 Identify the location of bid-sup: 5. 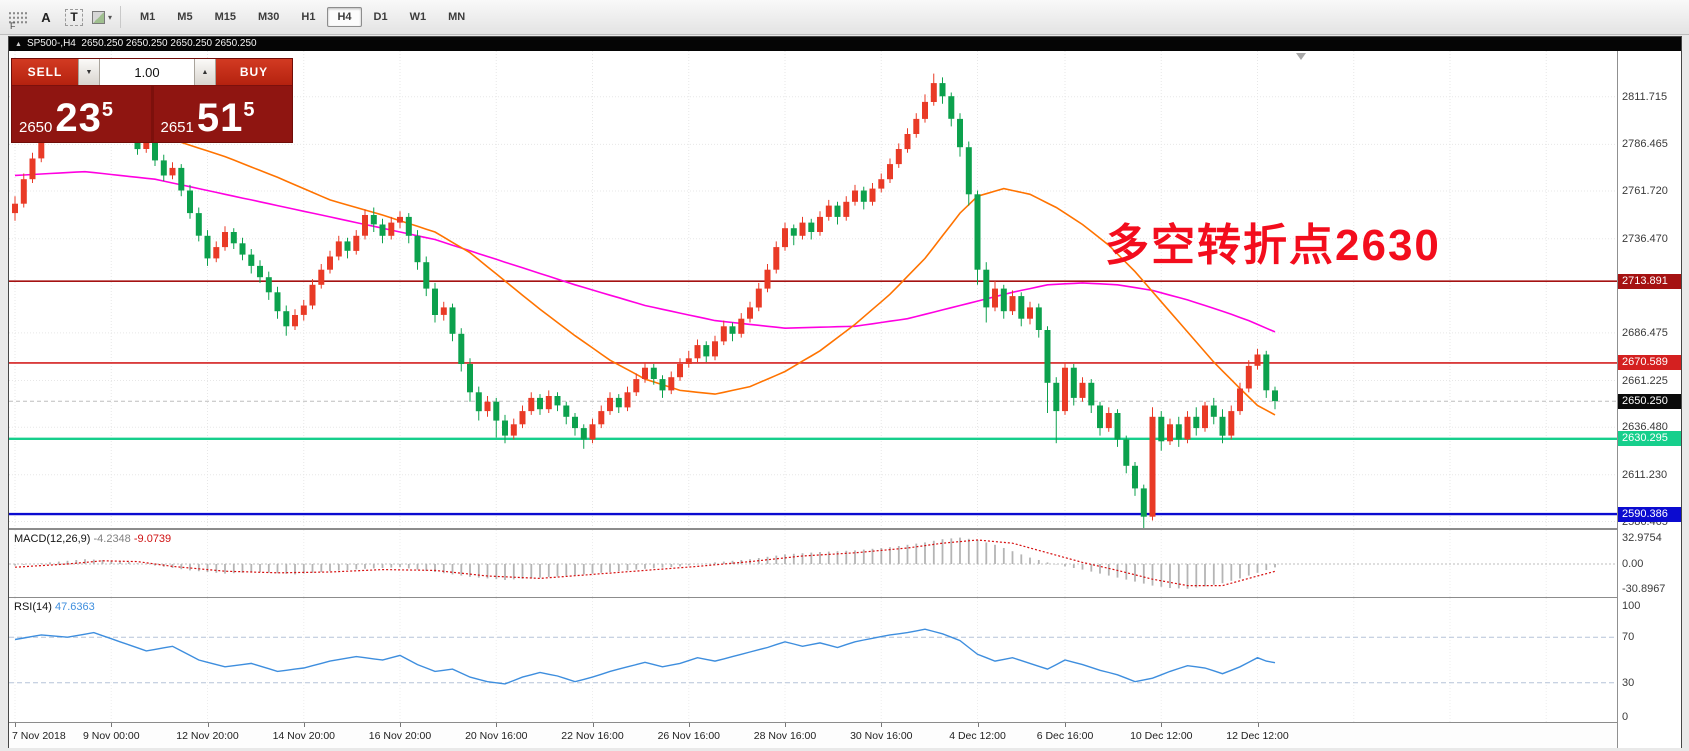
(107, 110).